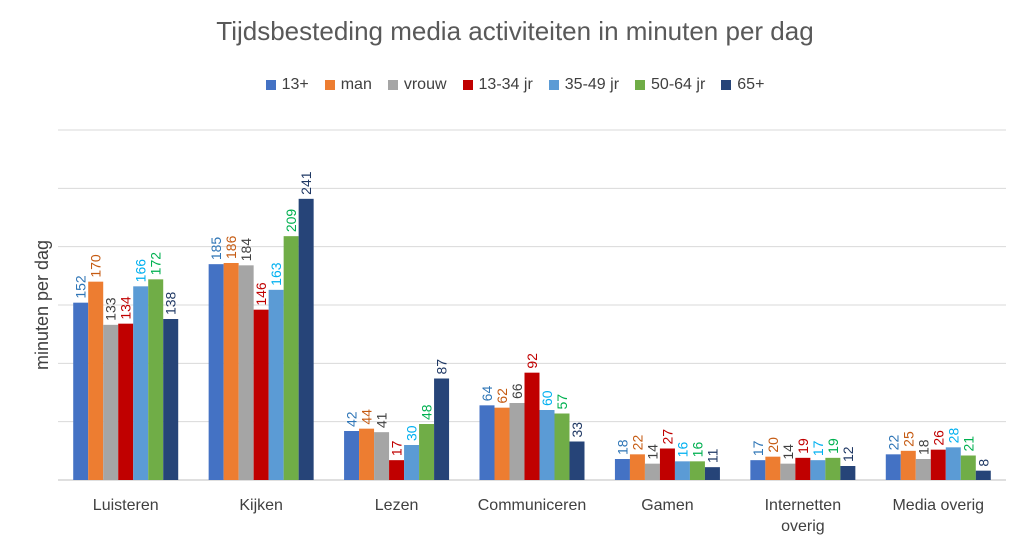 The image size is (1030, 551). I want to click on data-label: 166, so click(141, 271).